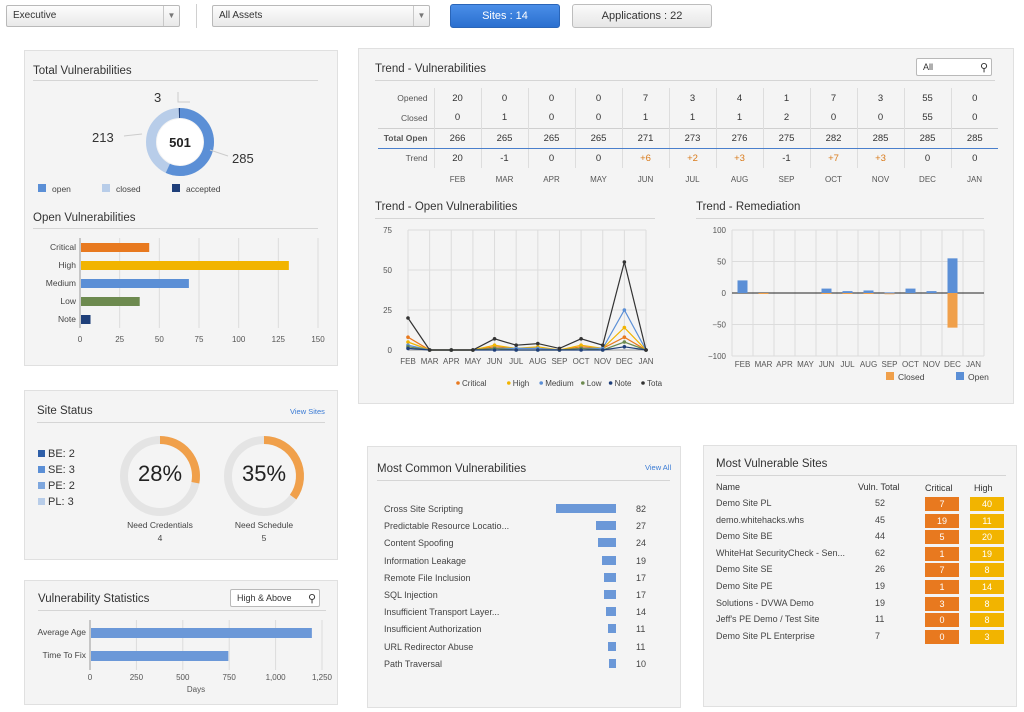 The height and width of the screenshot is (712, 1024). I want to click on y-tick-label: 50, so click(387, 270).